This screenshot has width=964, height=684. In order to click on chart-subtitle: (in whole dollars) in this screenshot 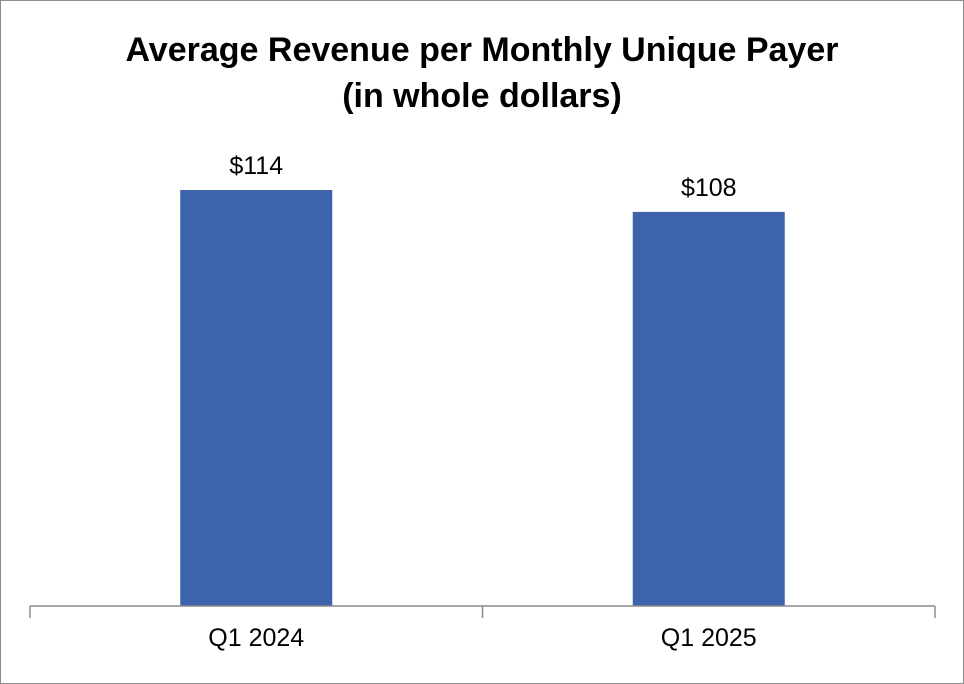, I will do `click(482, 96)`.